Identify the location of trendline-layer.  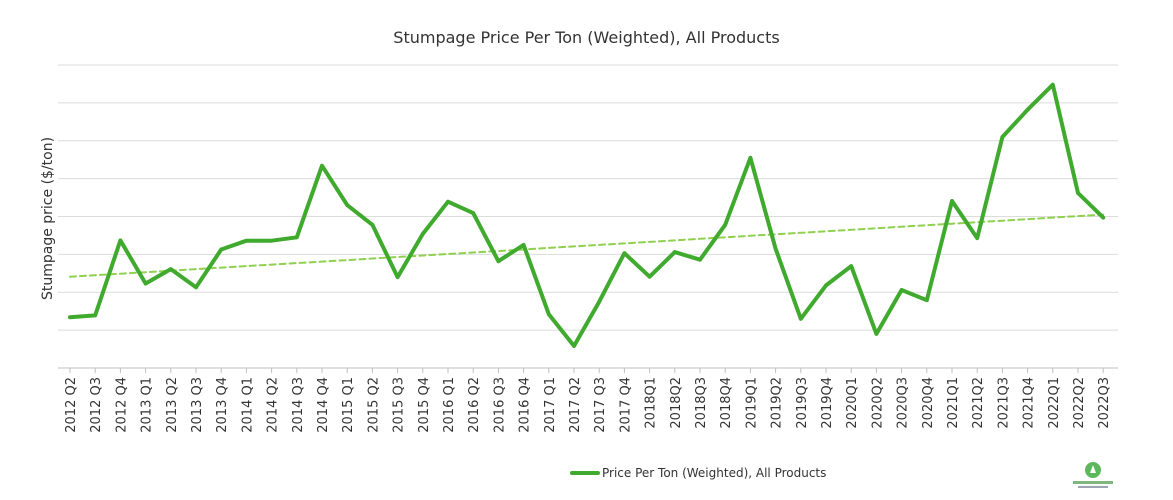
(587, 245).